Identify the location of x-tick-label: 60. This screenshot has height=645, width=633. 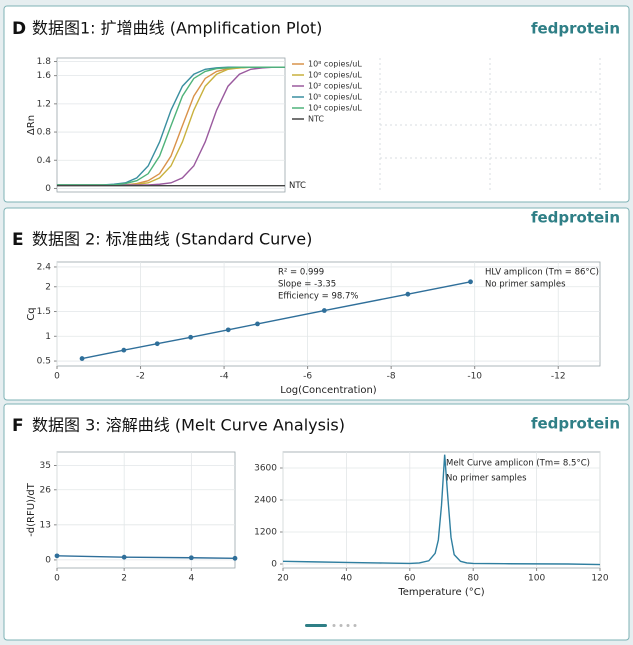
(410, 579).